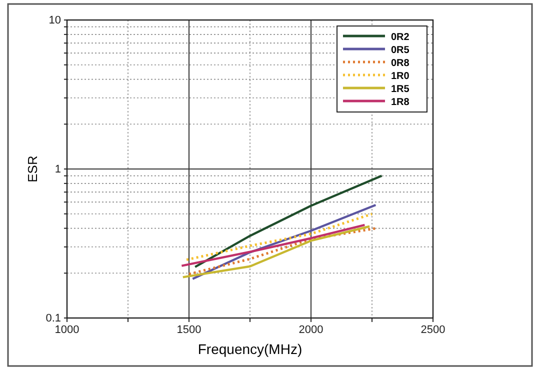  Describe the element at coordinates (189, 330) in the screenshot. I see `x-tick-label: 1500` at that location.